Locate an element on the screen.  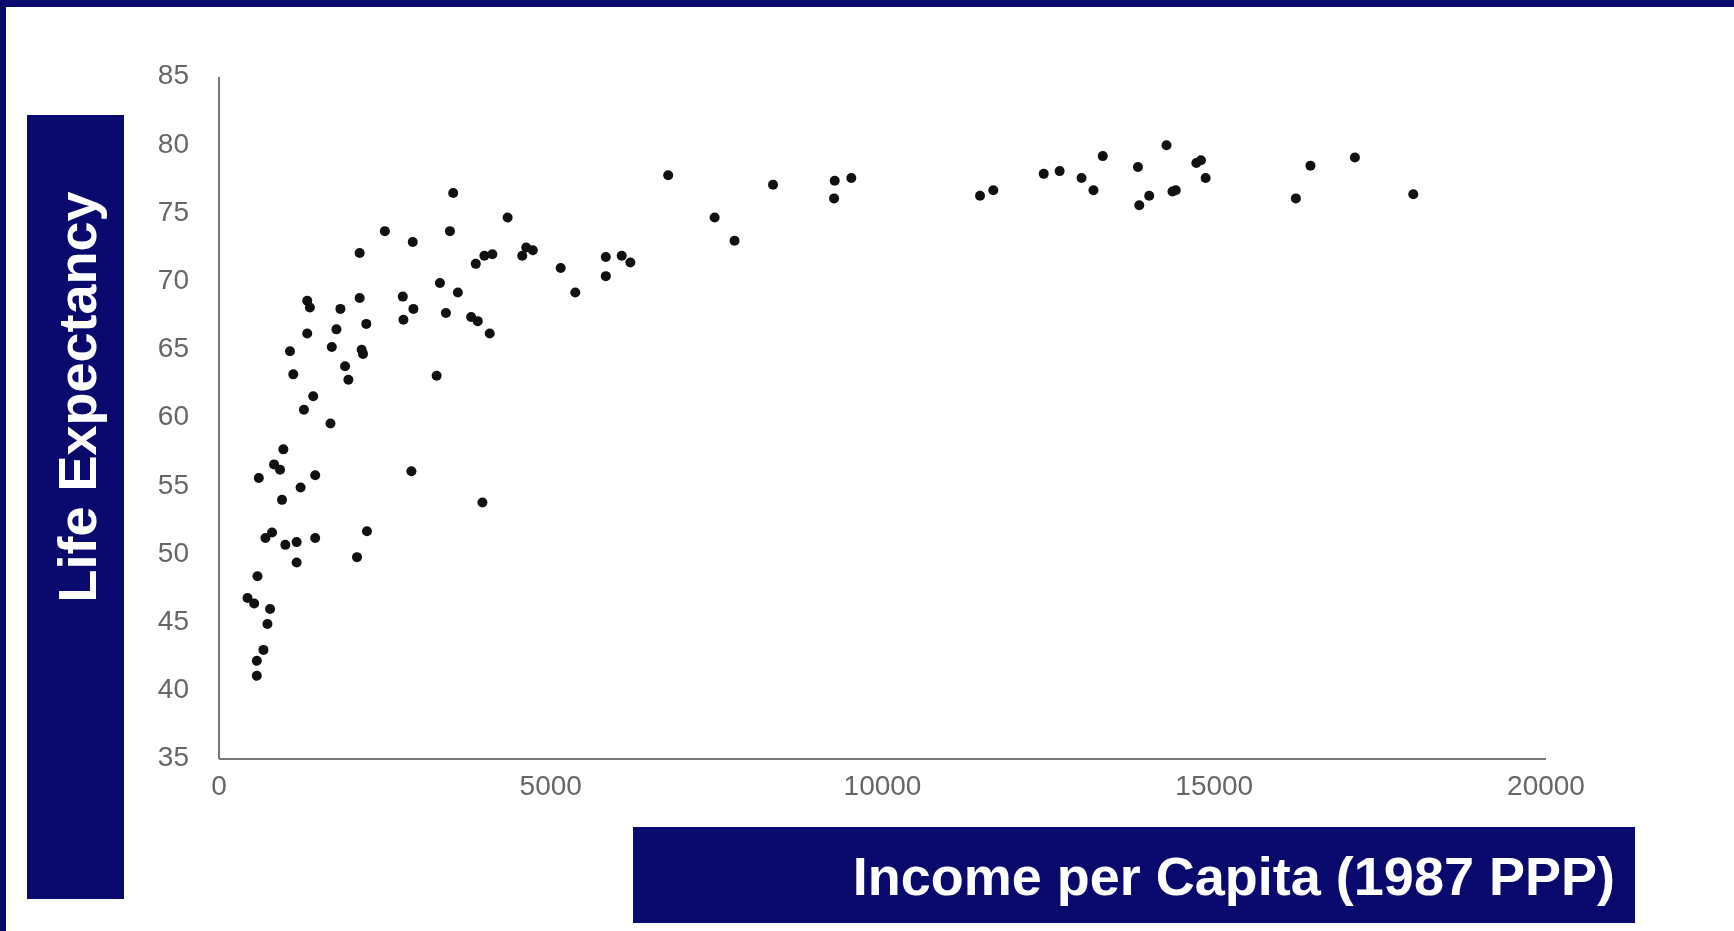
x-axis-title: Income per Capita (1987 PPP) is located at coordinates (1233, 876).